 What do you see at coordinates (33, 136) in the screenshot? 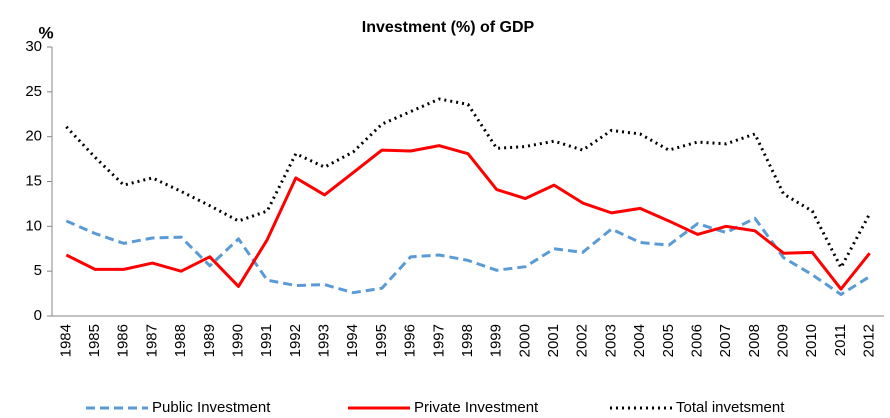
I see `y-tick-label: 20` at bounding box center [33, 136].